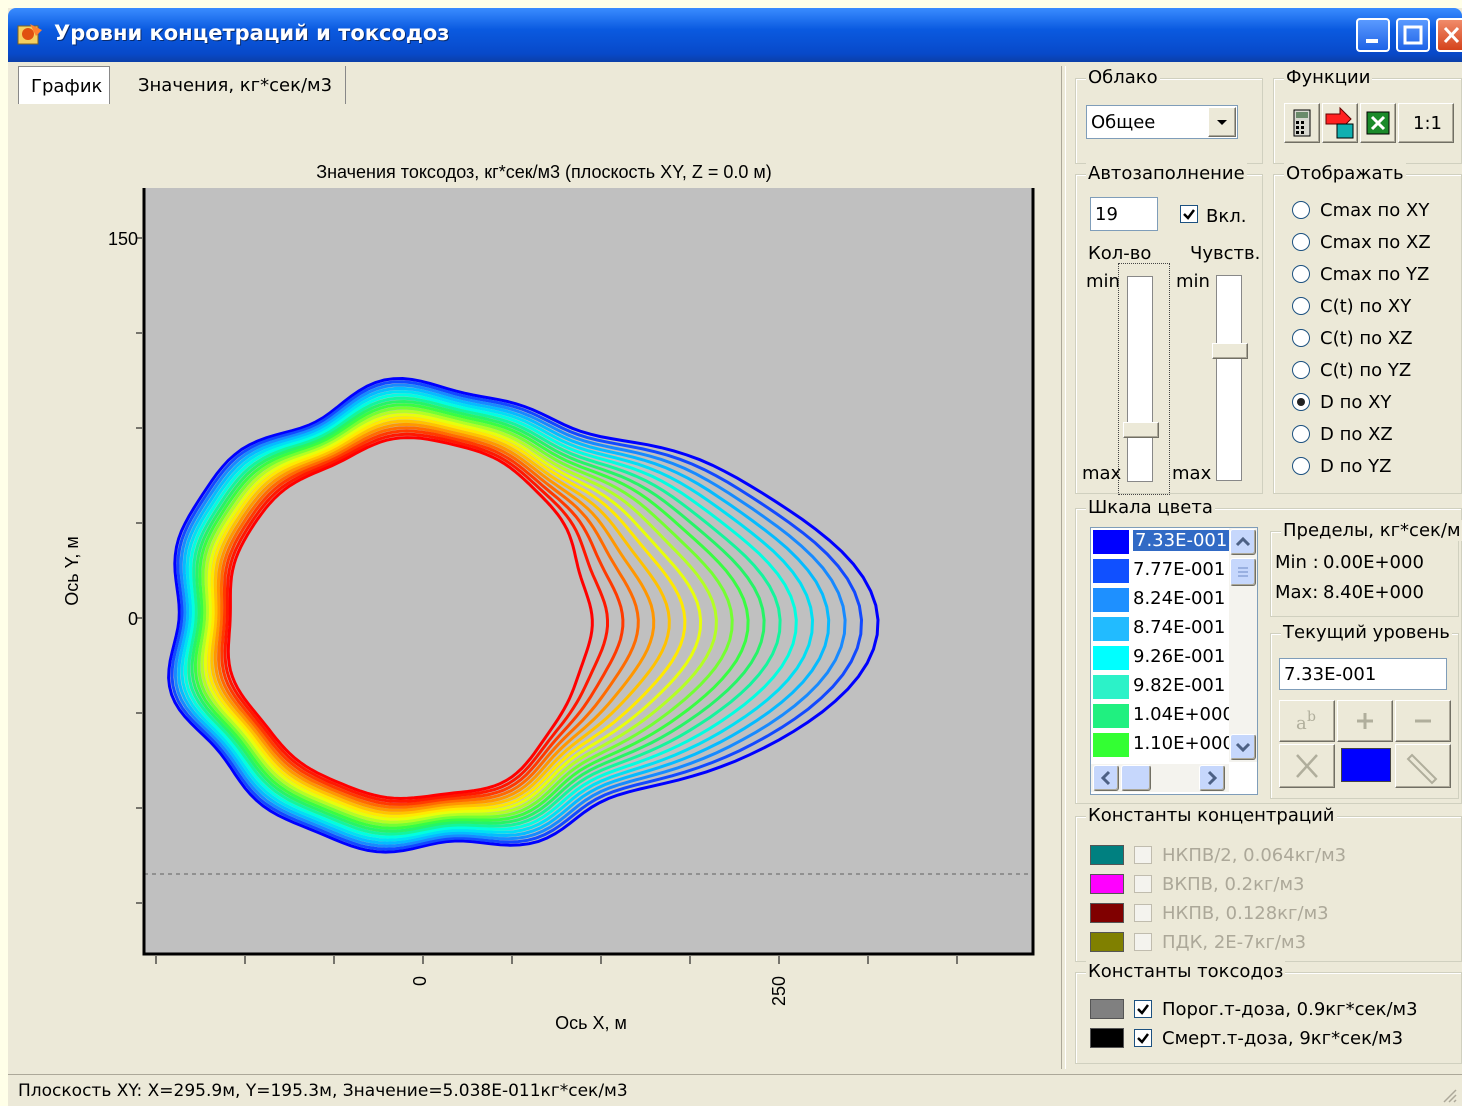 This screenshot has height=1106, width=1462. What do you see at coordinates (1301, 723) in the screenshot?
I see `svg-text: a` at bounding box center [1301, 723].